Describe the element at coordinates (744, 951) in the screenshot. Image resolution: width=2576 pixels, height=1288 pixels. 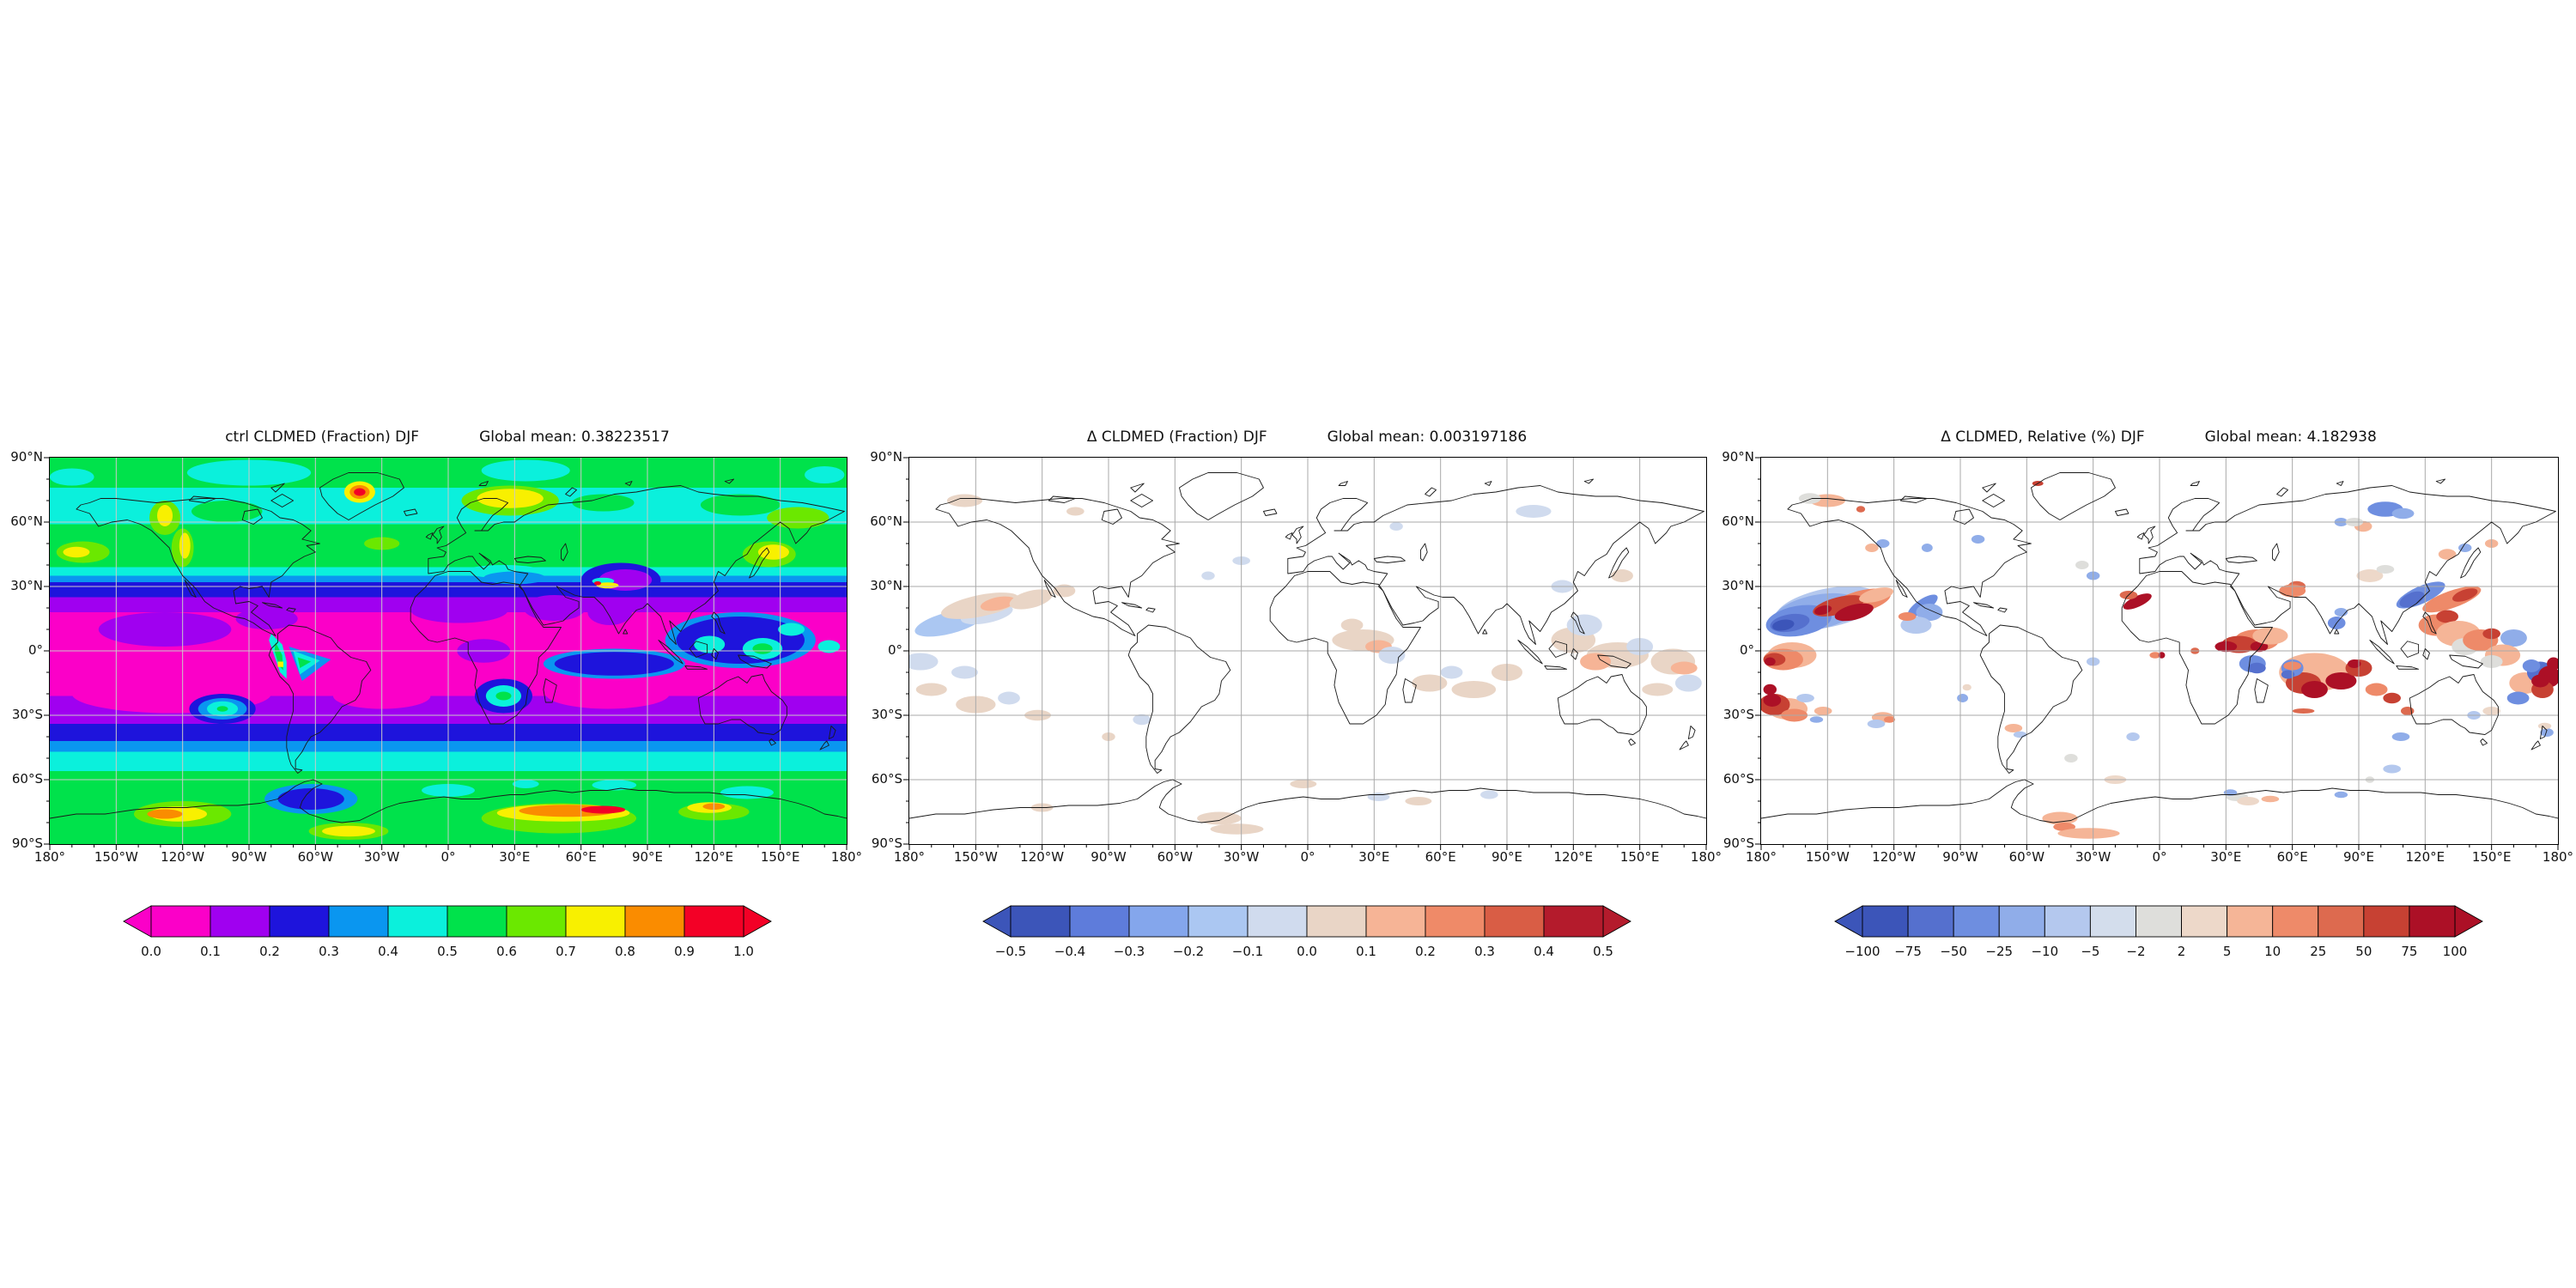
I see `colorbar-tick-label: 1.0` at that location.